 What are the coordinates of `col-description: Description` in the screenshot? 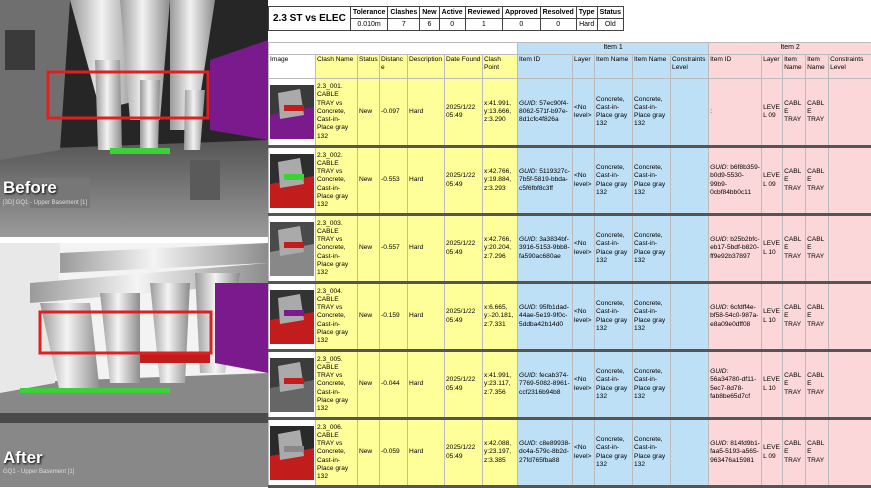 It's located at (426, 67).